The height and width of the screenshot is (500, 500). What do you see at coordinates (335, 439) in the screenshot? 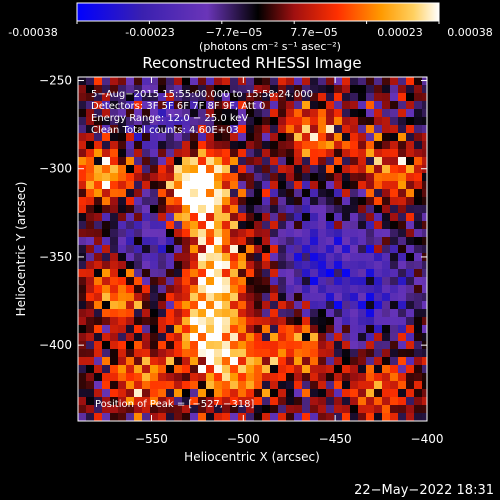
I see `x-tick-label: −450` at bounding box center [335, 439].